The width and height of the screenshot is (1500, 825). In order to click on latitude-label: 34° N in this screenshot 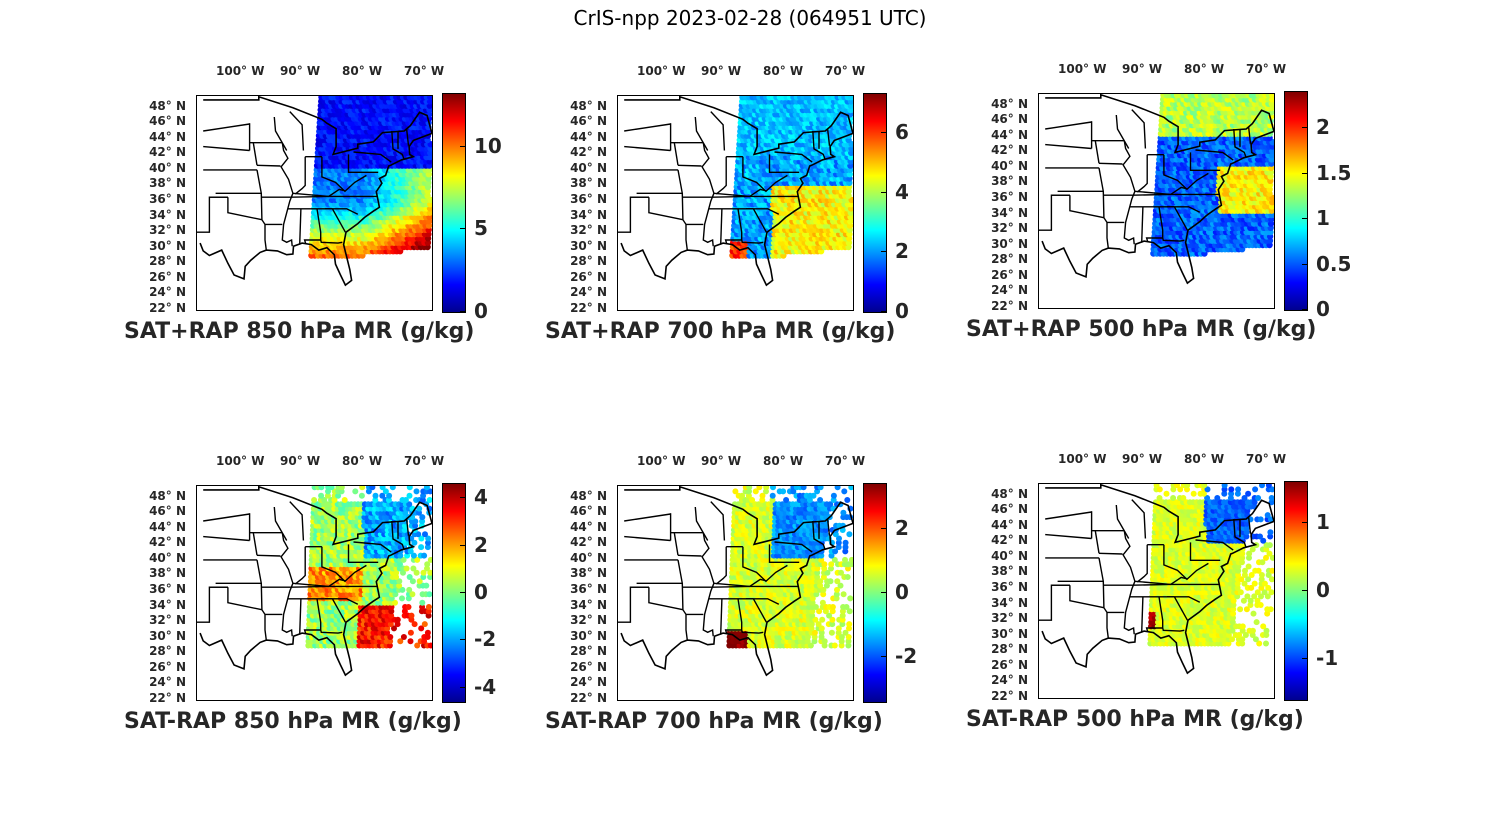, I will do `click(588, 214)`.